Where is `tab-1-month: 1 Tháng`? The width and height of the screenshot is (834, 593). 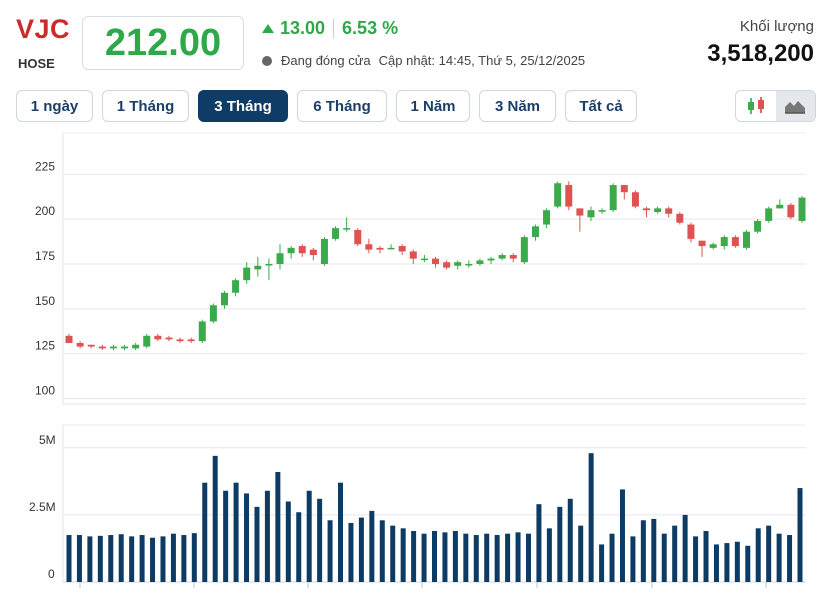
tab-1-month: 1 Tháng is located at coordinates (145, 106).